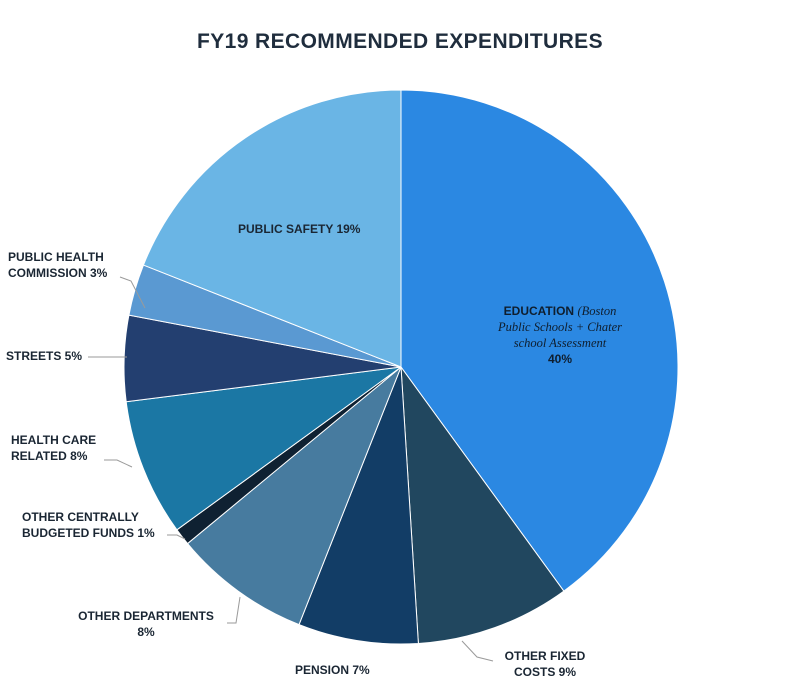  Describe the element at coordinates (57, 265) in the screenshot. I see `label-public-health: PUBLIC HEALTH COMMISSION 3%` at that location.